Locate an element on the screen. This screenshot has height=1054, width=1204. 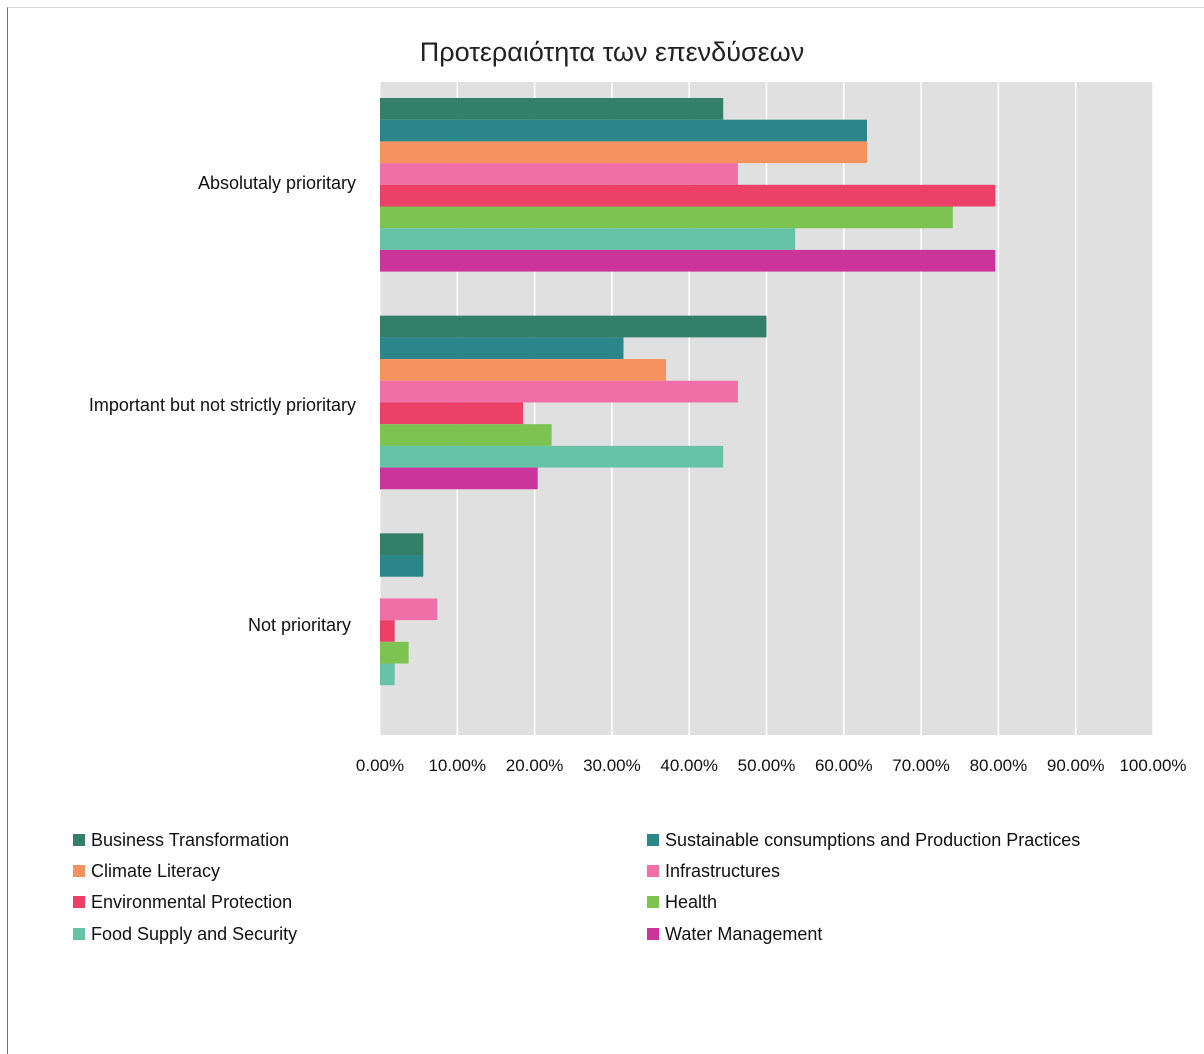
legend-label: Water Management is located at coordinates (743, 934).